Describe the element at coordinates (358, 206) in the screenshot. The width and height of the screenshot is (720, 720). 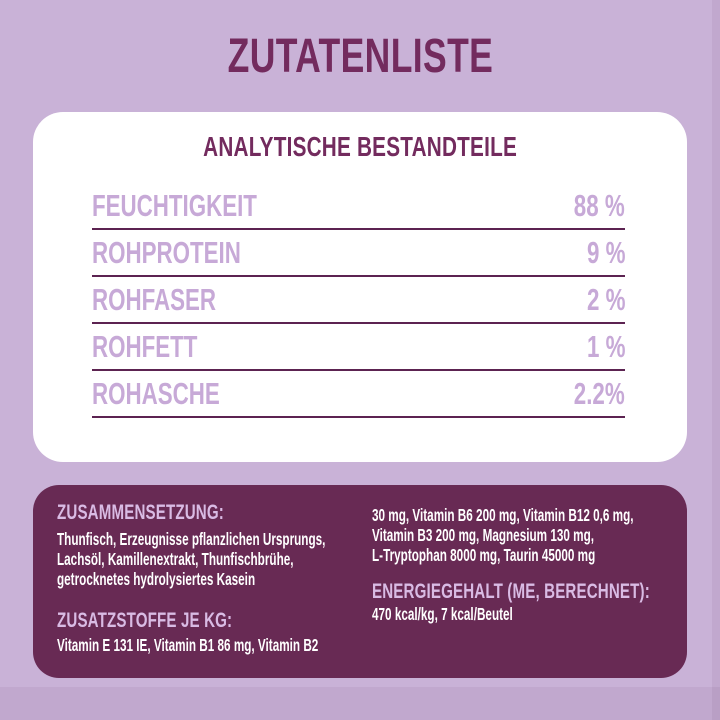
I see `table-row: FEUCHTIGKEIT 88 %` at that location.